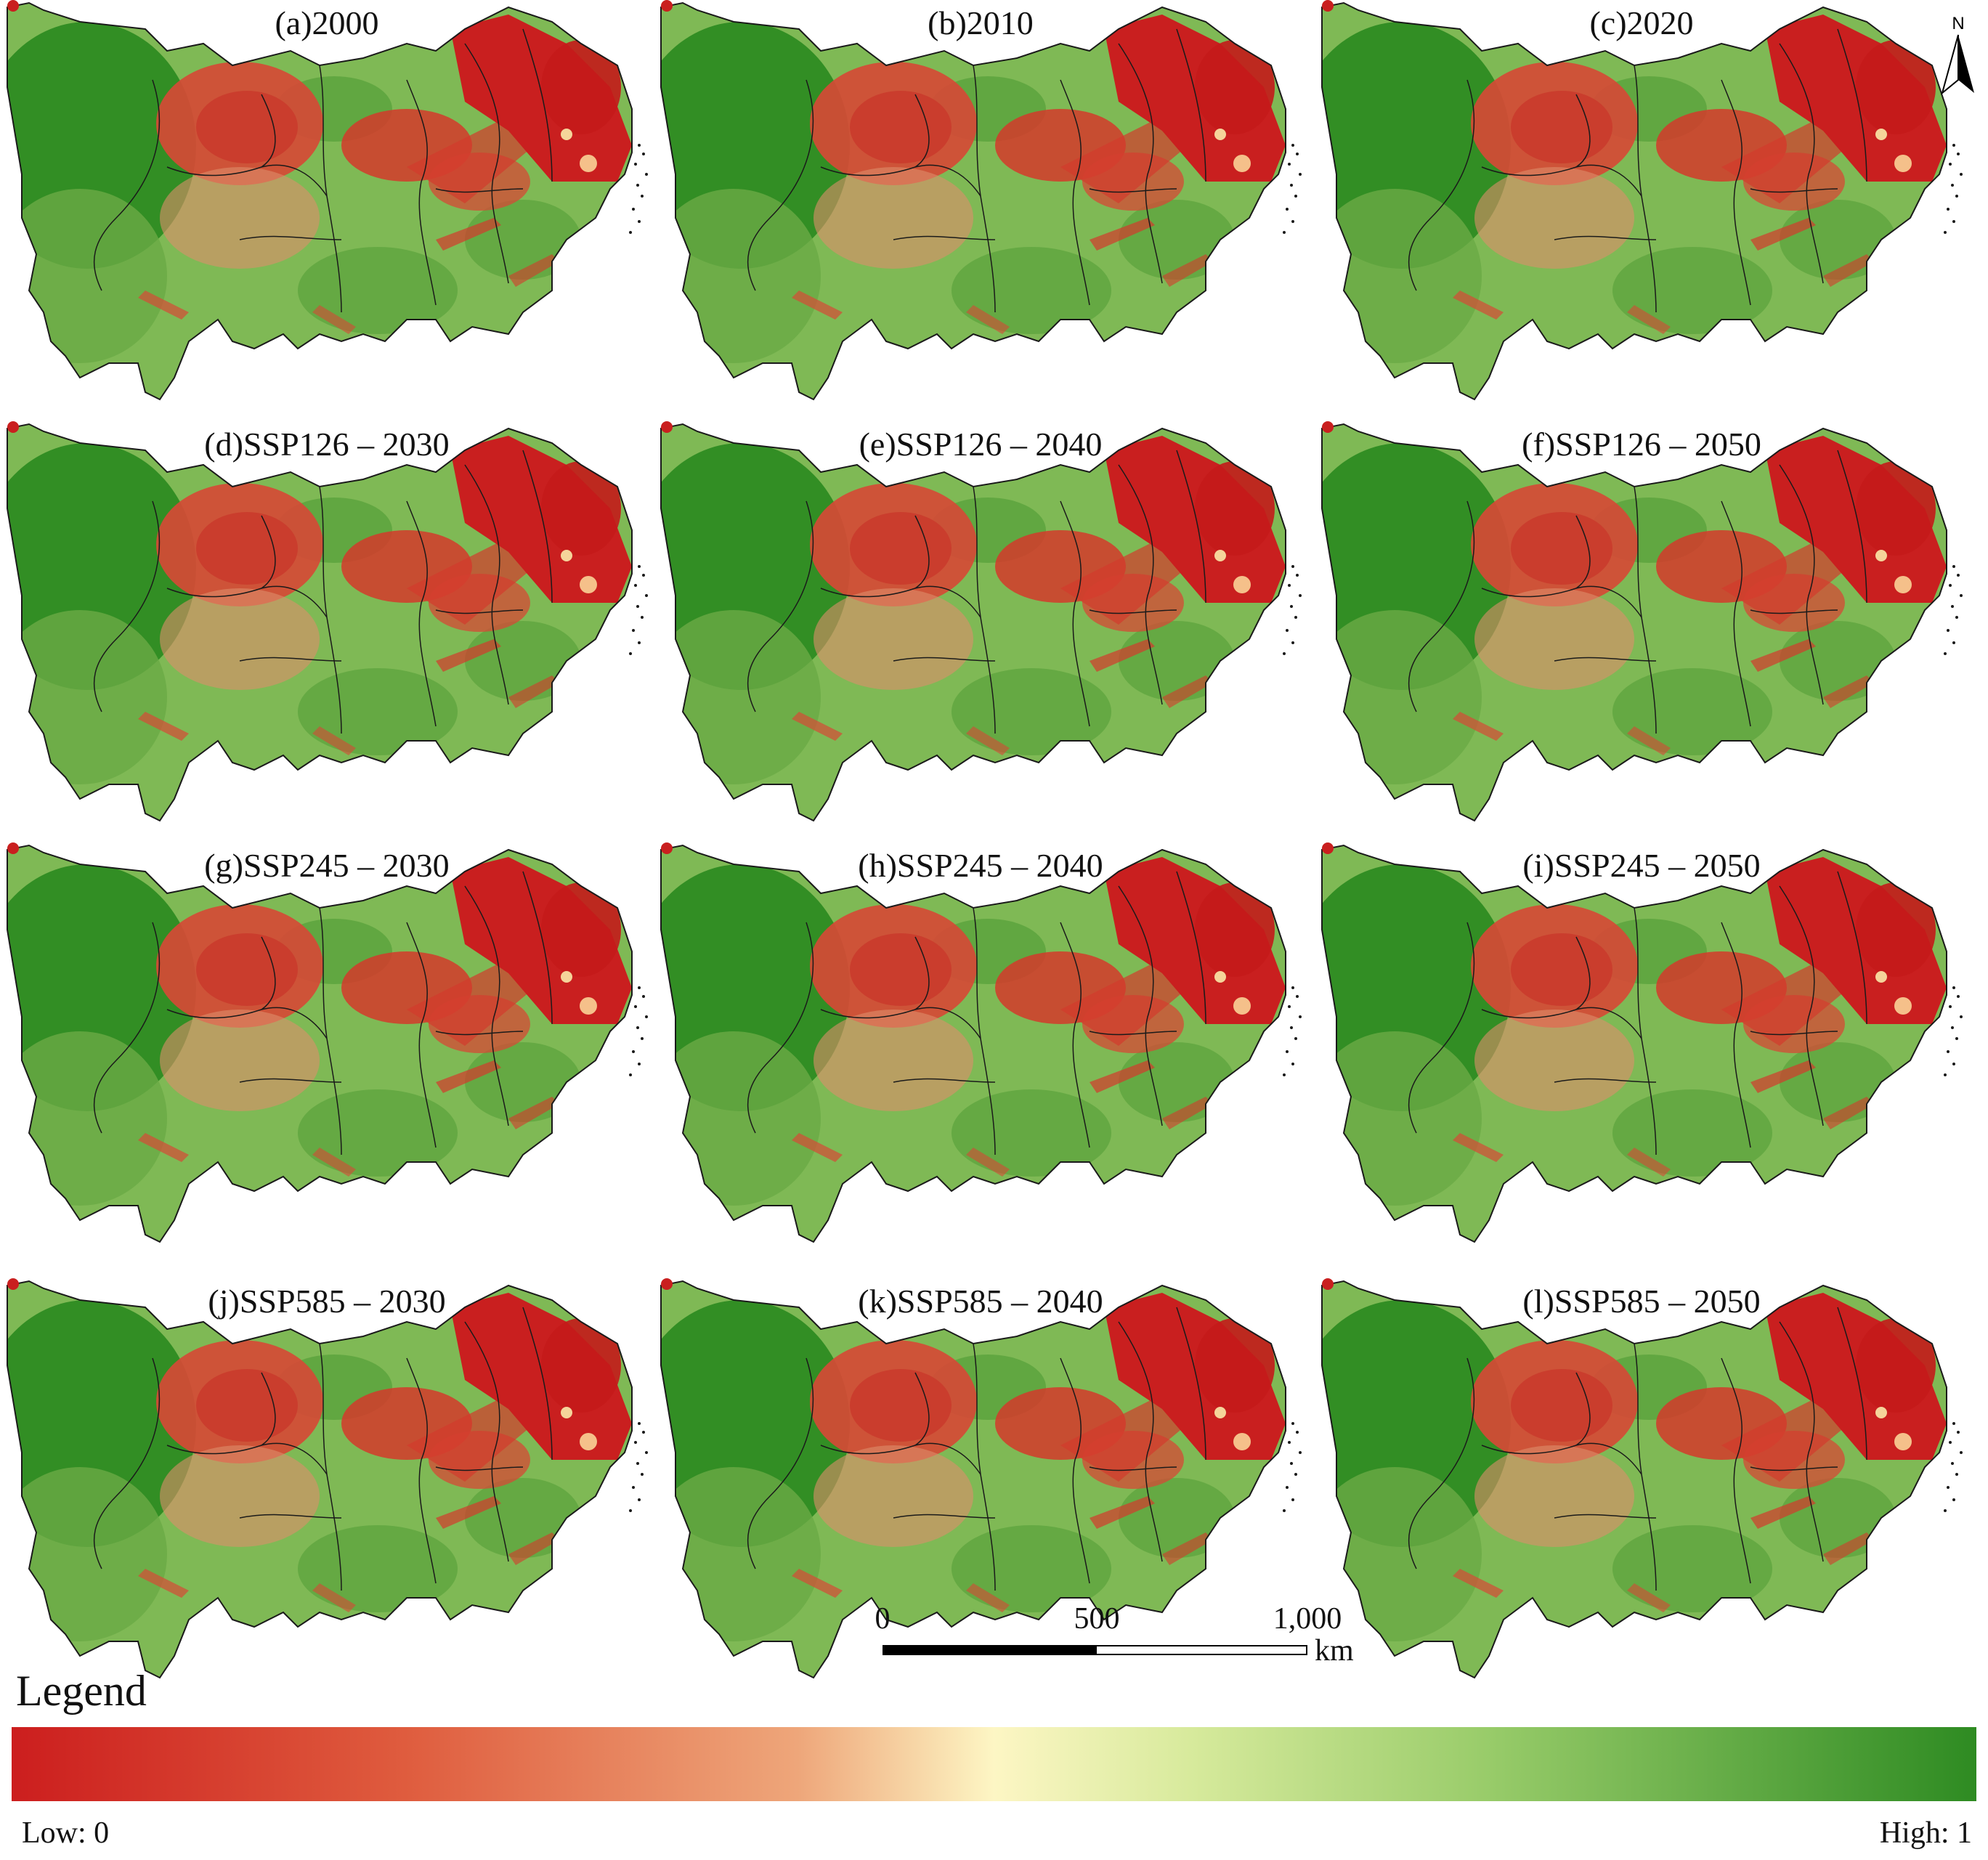 The image size is (1988, 1860). Describe the element at coordinates (327, 203) in the screenshot. I see `map-panel-1: (a)2000` at that location.